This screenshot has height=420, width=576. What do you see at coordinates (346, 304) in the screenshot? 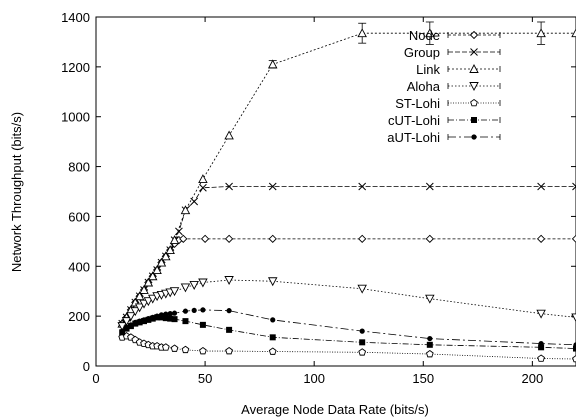
I see `series-aloha` at bounding box center [346, 304].